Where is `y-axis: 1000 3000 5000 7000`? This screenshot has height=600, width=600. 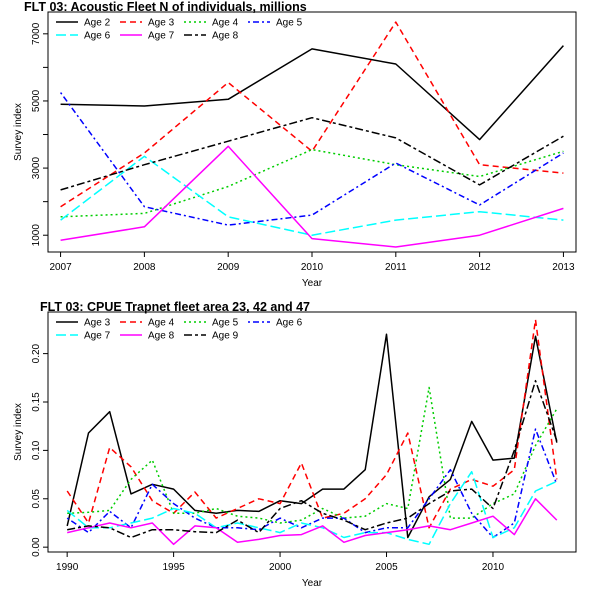
y-axis: 1000 3000 5000 7000 is located at coordinates (39, 134).